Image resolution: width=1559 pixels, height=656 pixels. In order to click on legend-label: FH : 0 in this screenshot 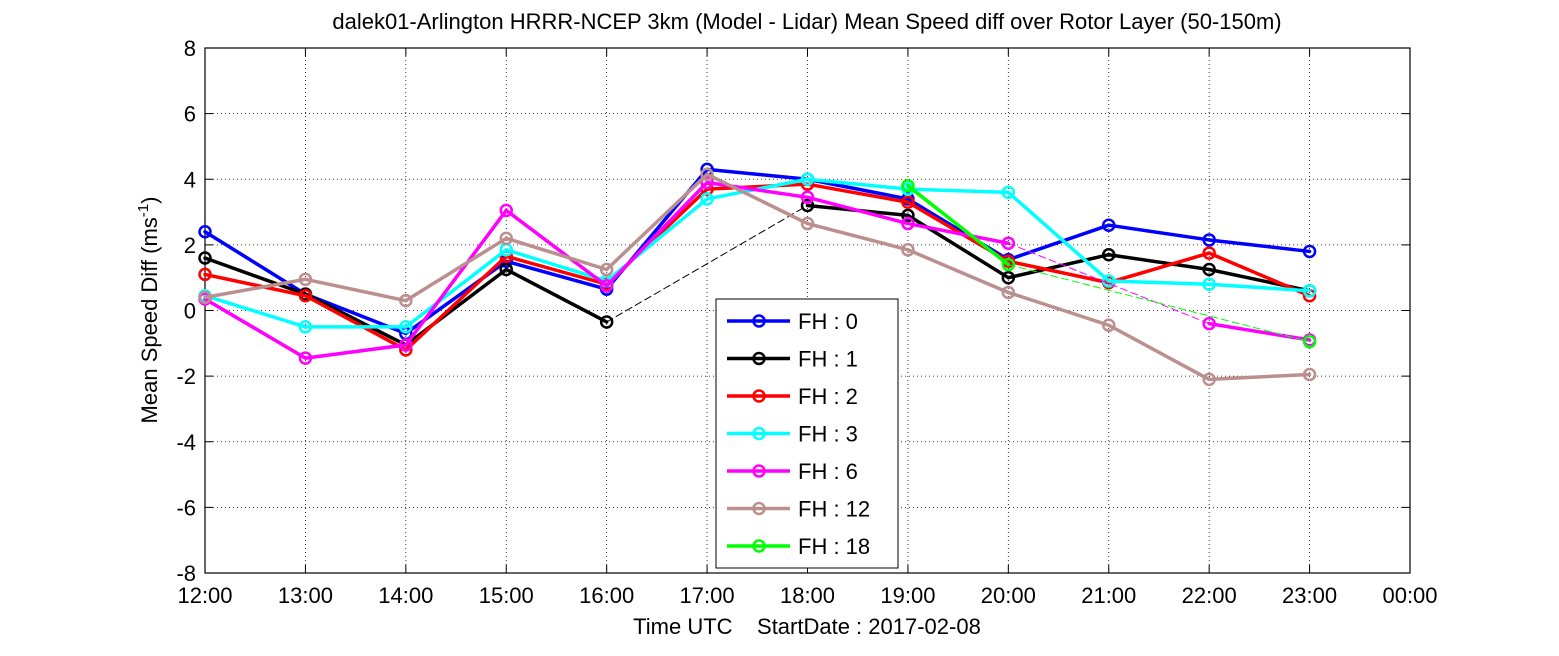, I will do `click(828, 321)`.